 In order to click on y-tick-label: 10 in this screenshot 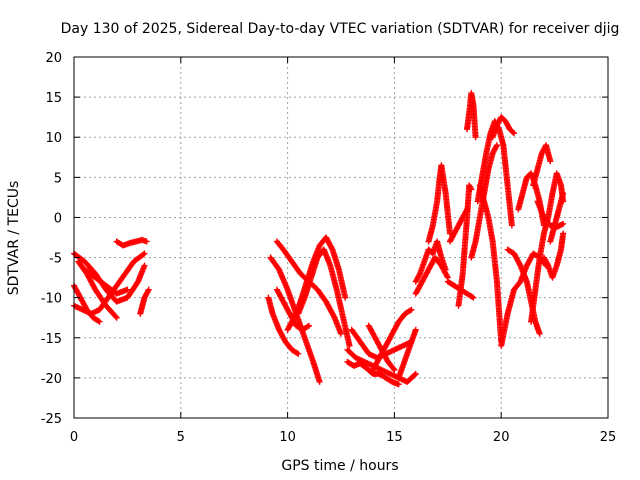, I will do `click(53, 138)`.